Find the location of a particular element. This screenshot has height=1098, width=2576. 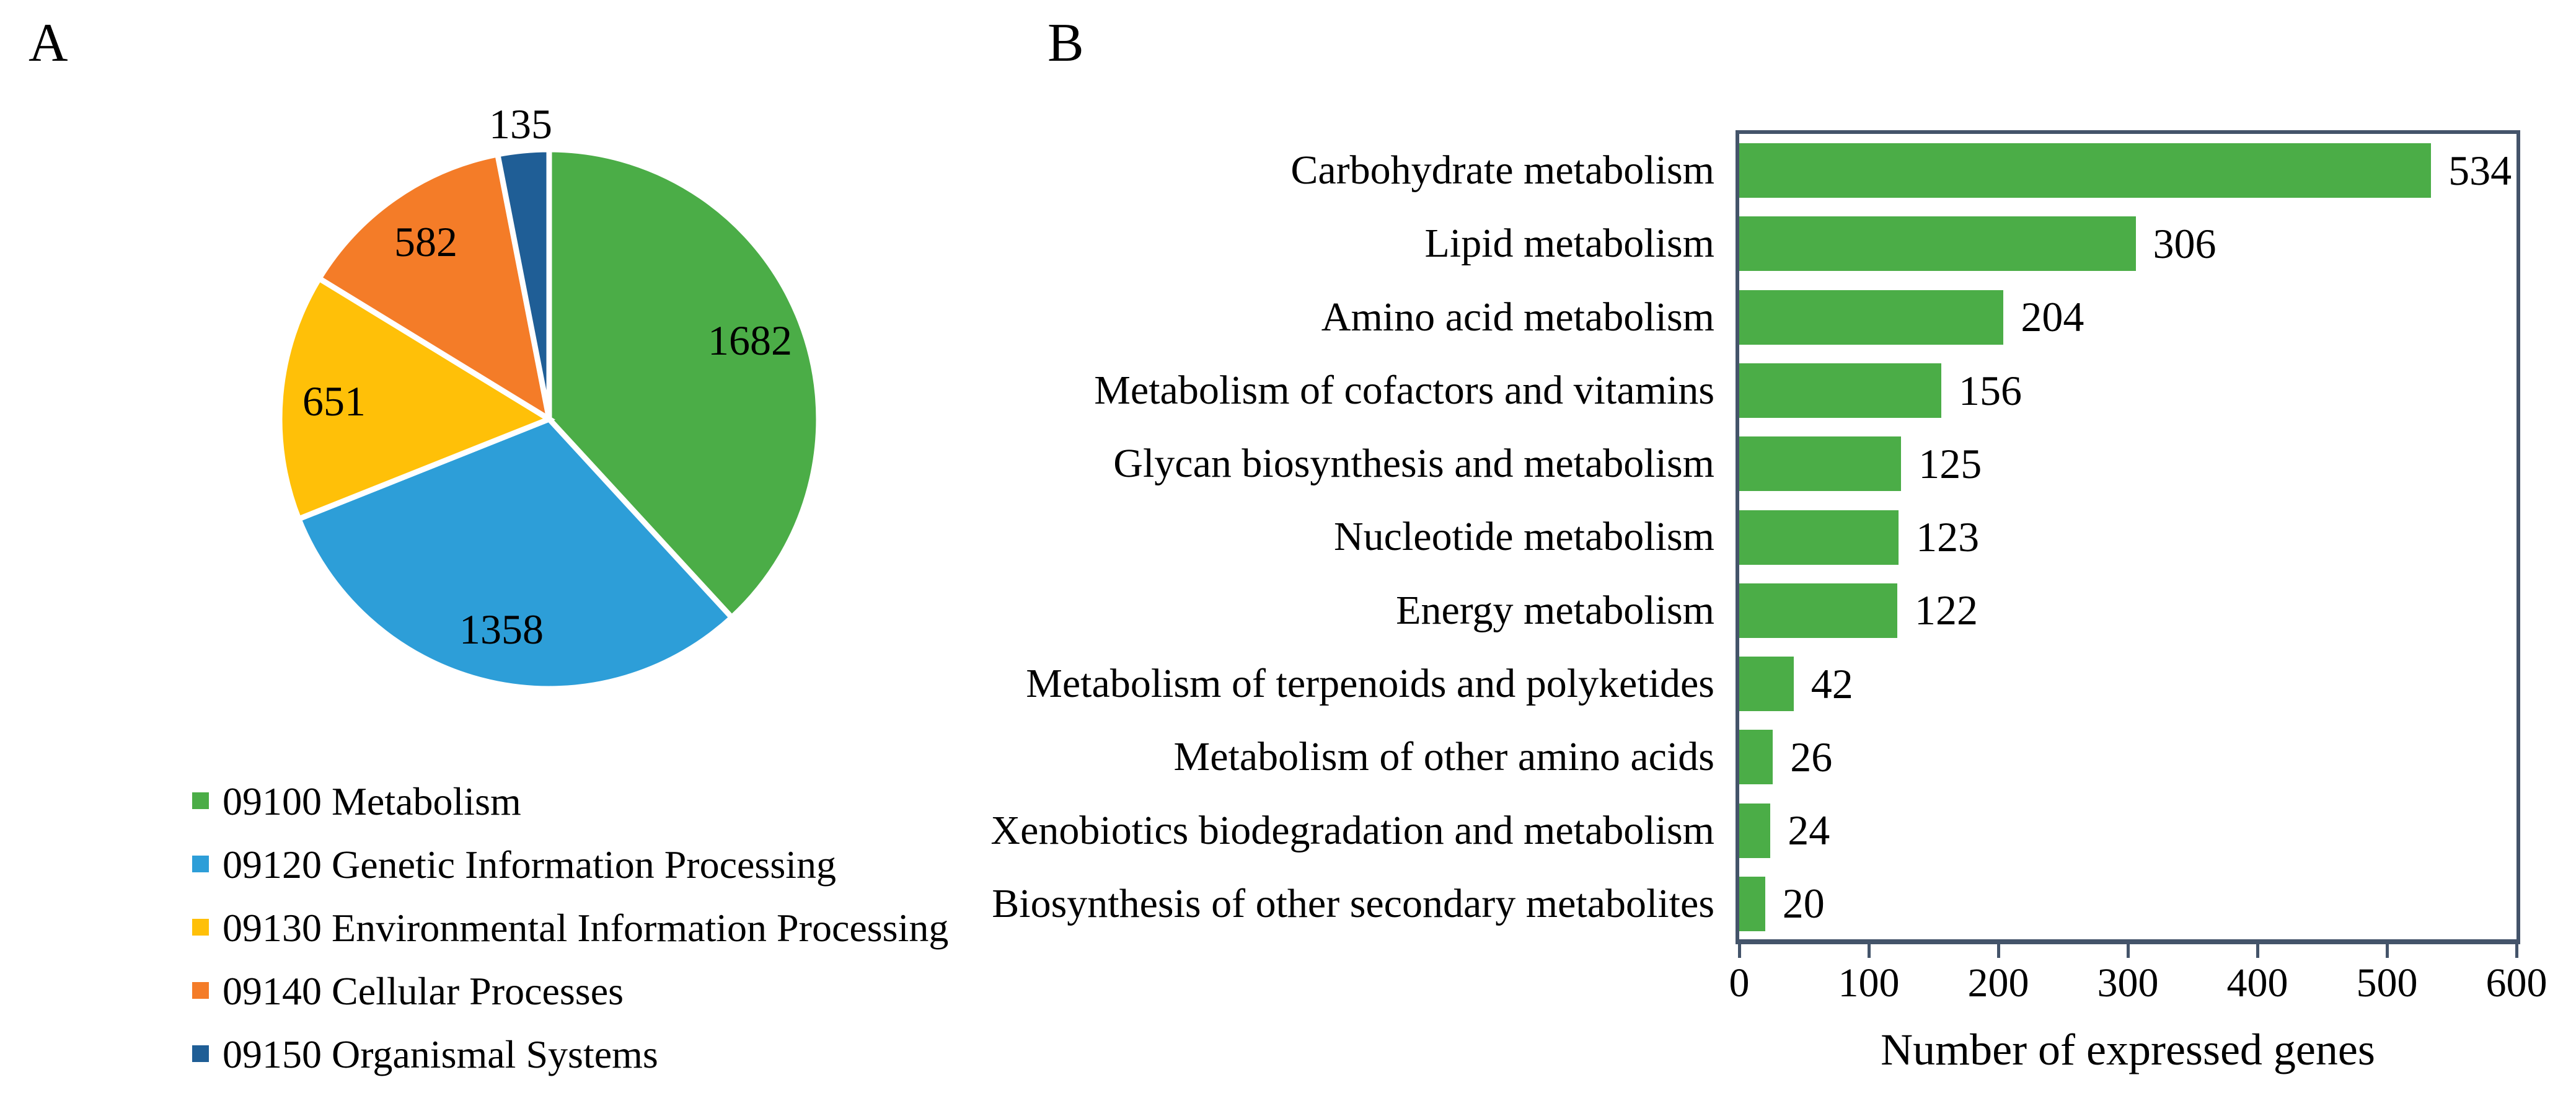

pie-value-label: 582 is located at coordinates (425, 241).